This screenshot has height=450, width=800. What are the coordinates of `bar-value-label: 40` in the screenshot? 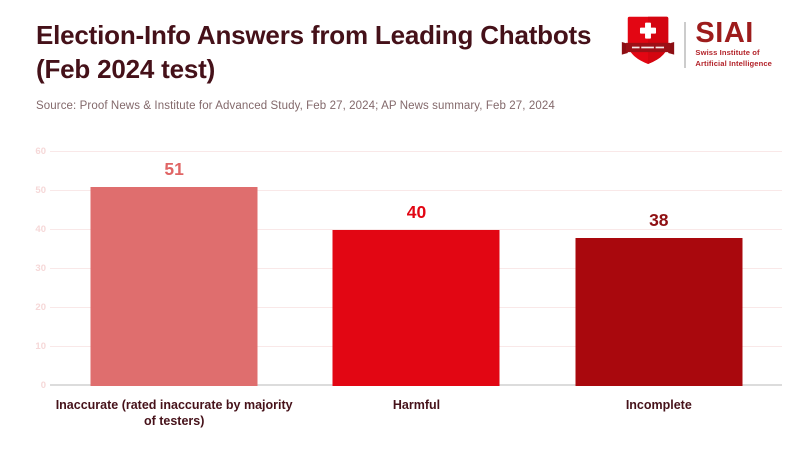 It's located at (416, 212).